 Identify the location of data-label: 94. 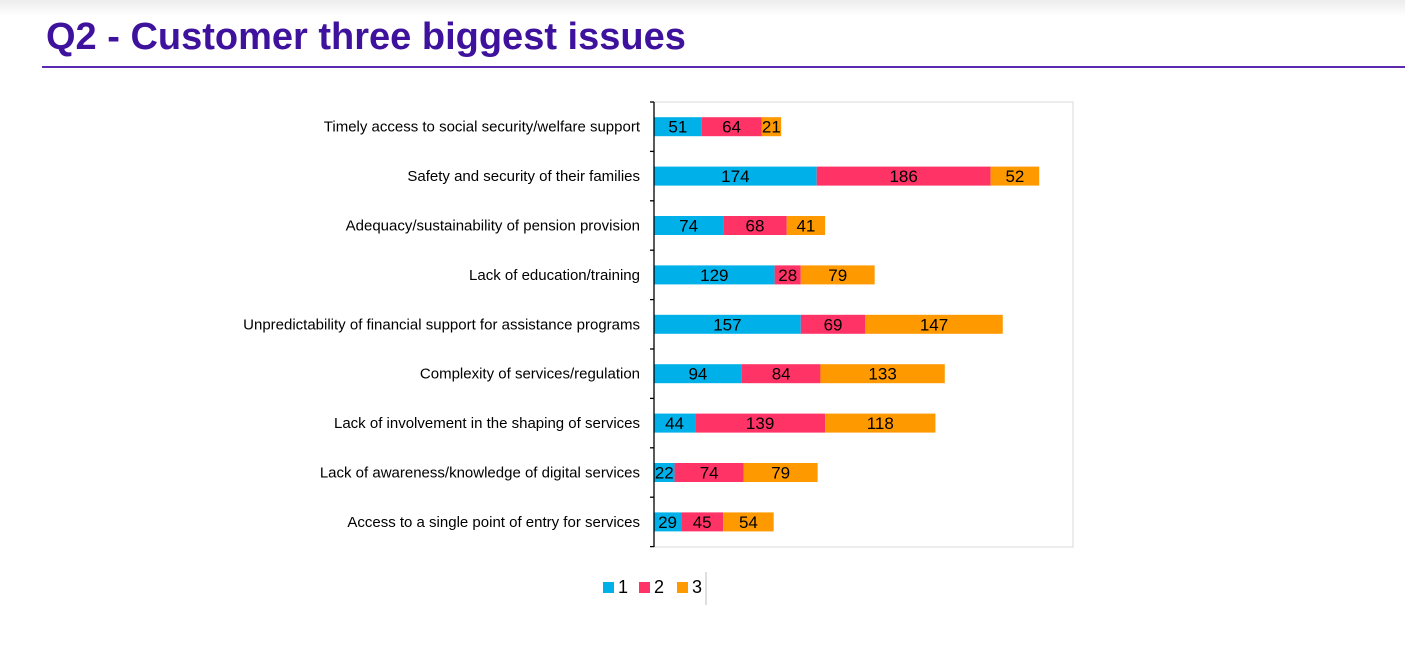
(697, 374).